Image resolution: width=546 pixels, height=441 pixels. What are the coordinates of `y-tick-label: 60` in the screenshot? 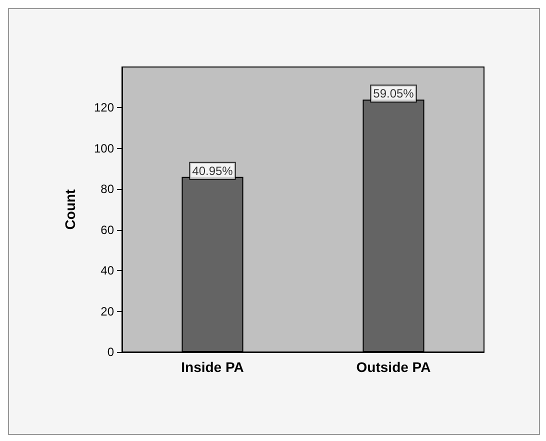 It's located at (107, 229).